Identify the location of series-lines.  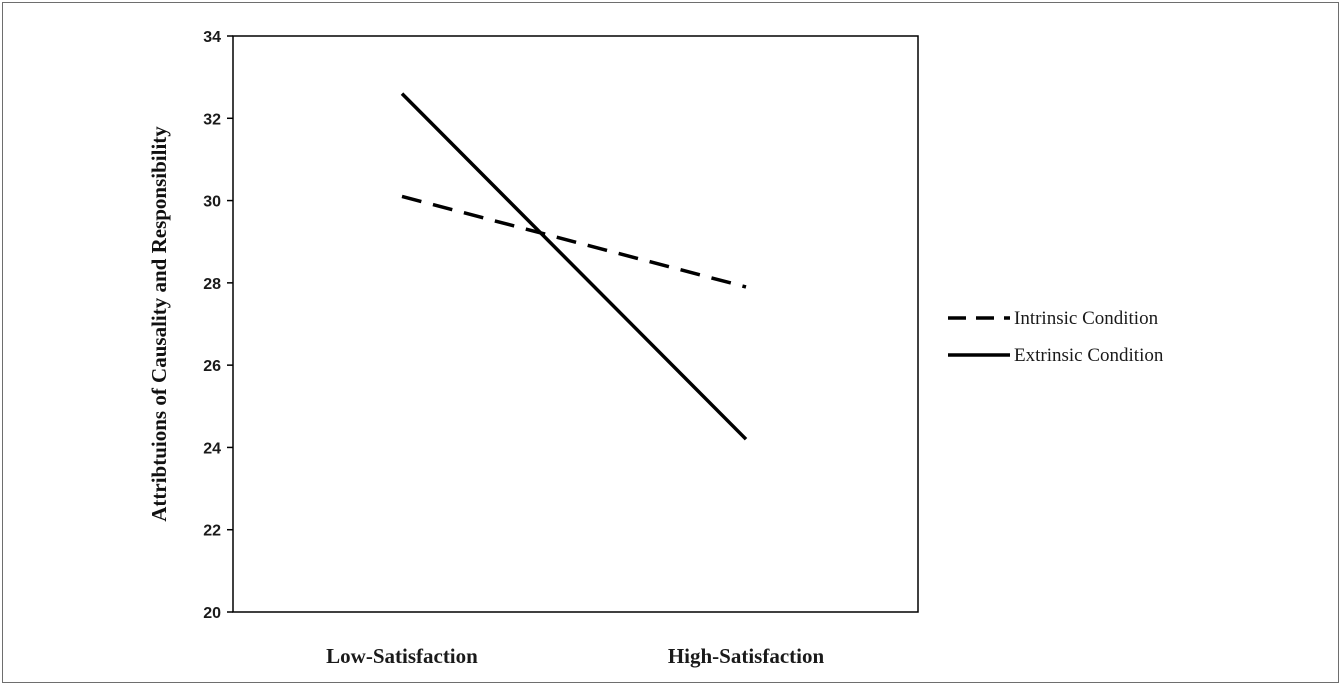
(574, 266).